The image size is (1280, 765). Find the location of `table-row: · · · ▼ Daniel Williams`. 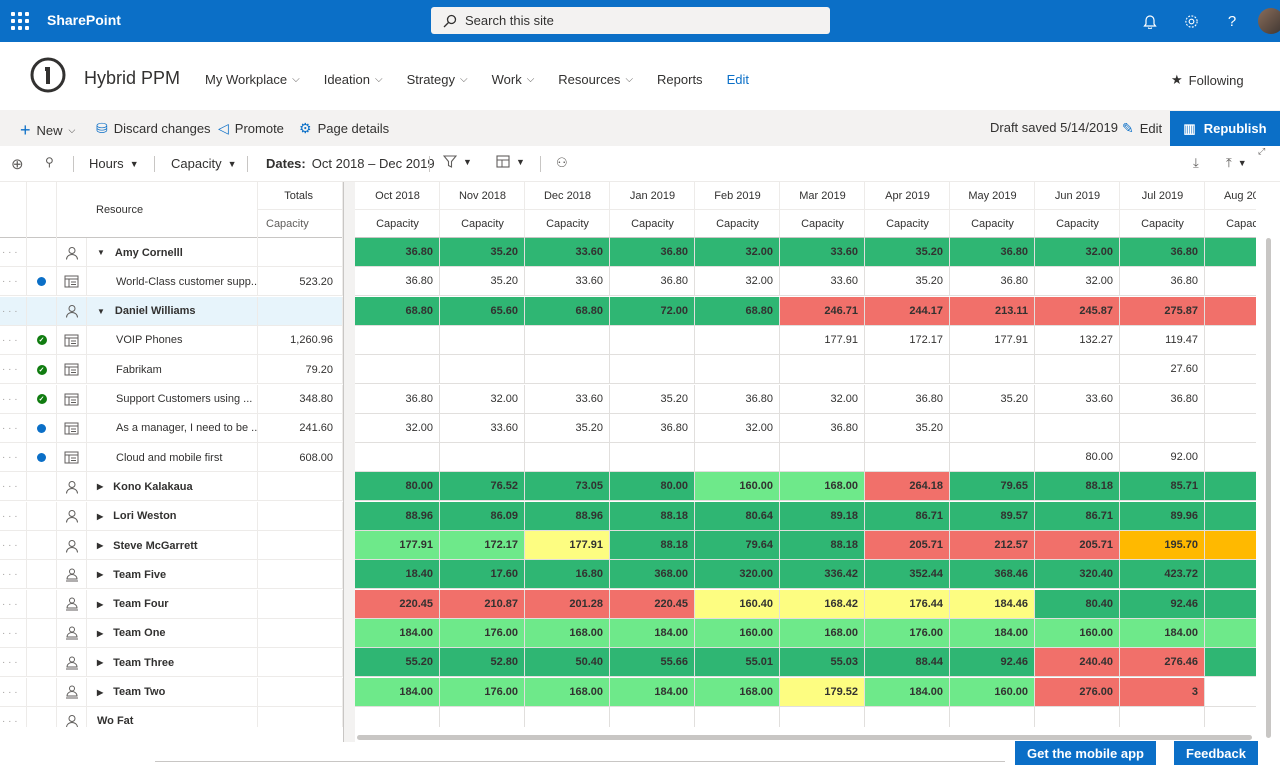

table-row: · · · ▼ Daniel Williams is located at coordinates (171, 311).